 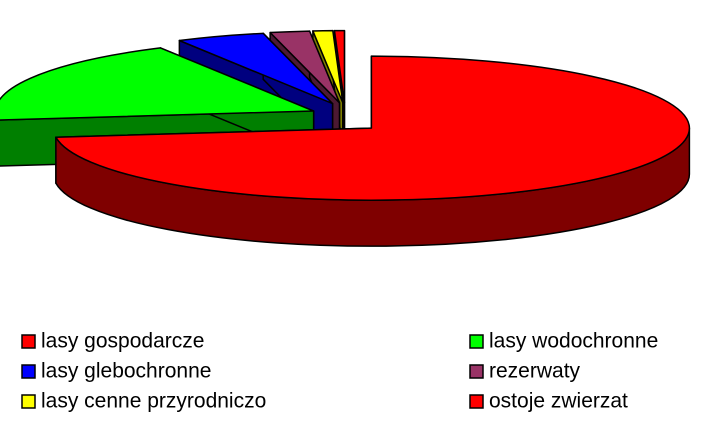 I want to click on legend-label: lasy cenne przyrodniczo, so click(x=153, y=401).